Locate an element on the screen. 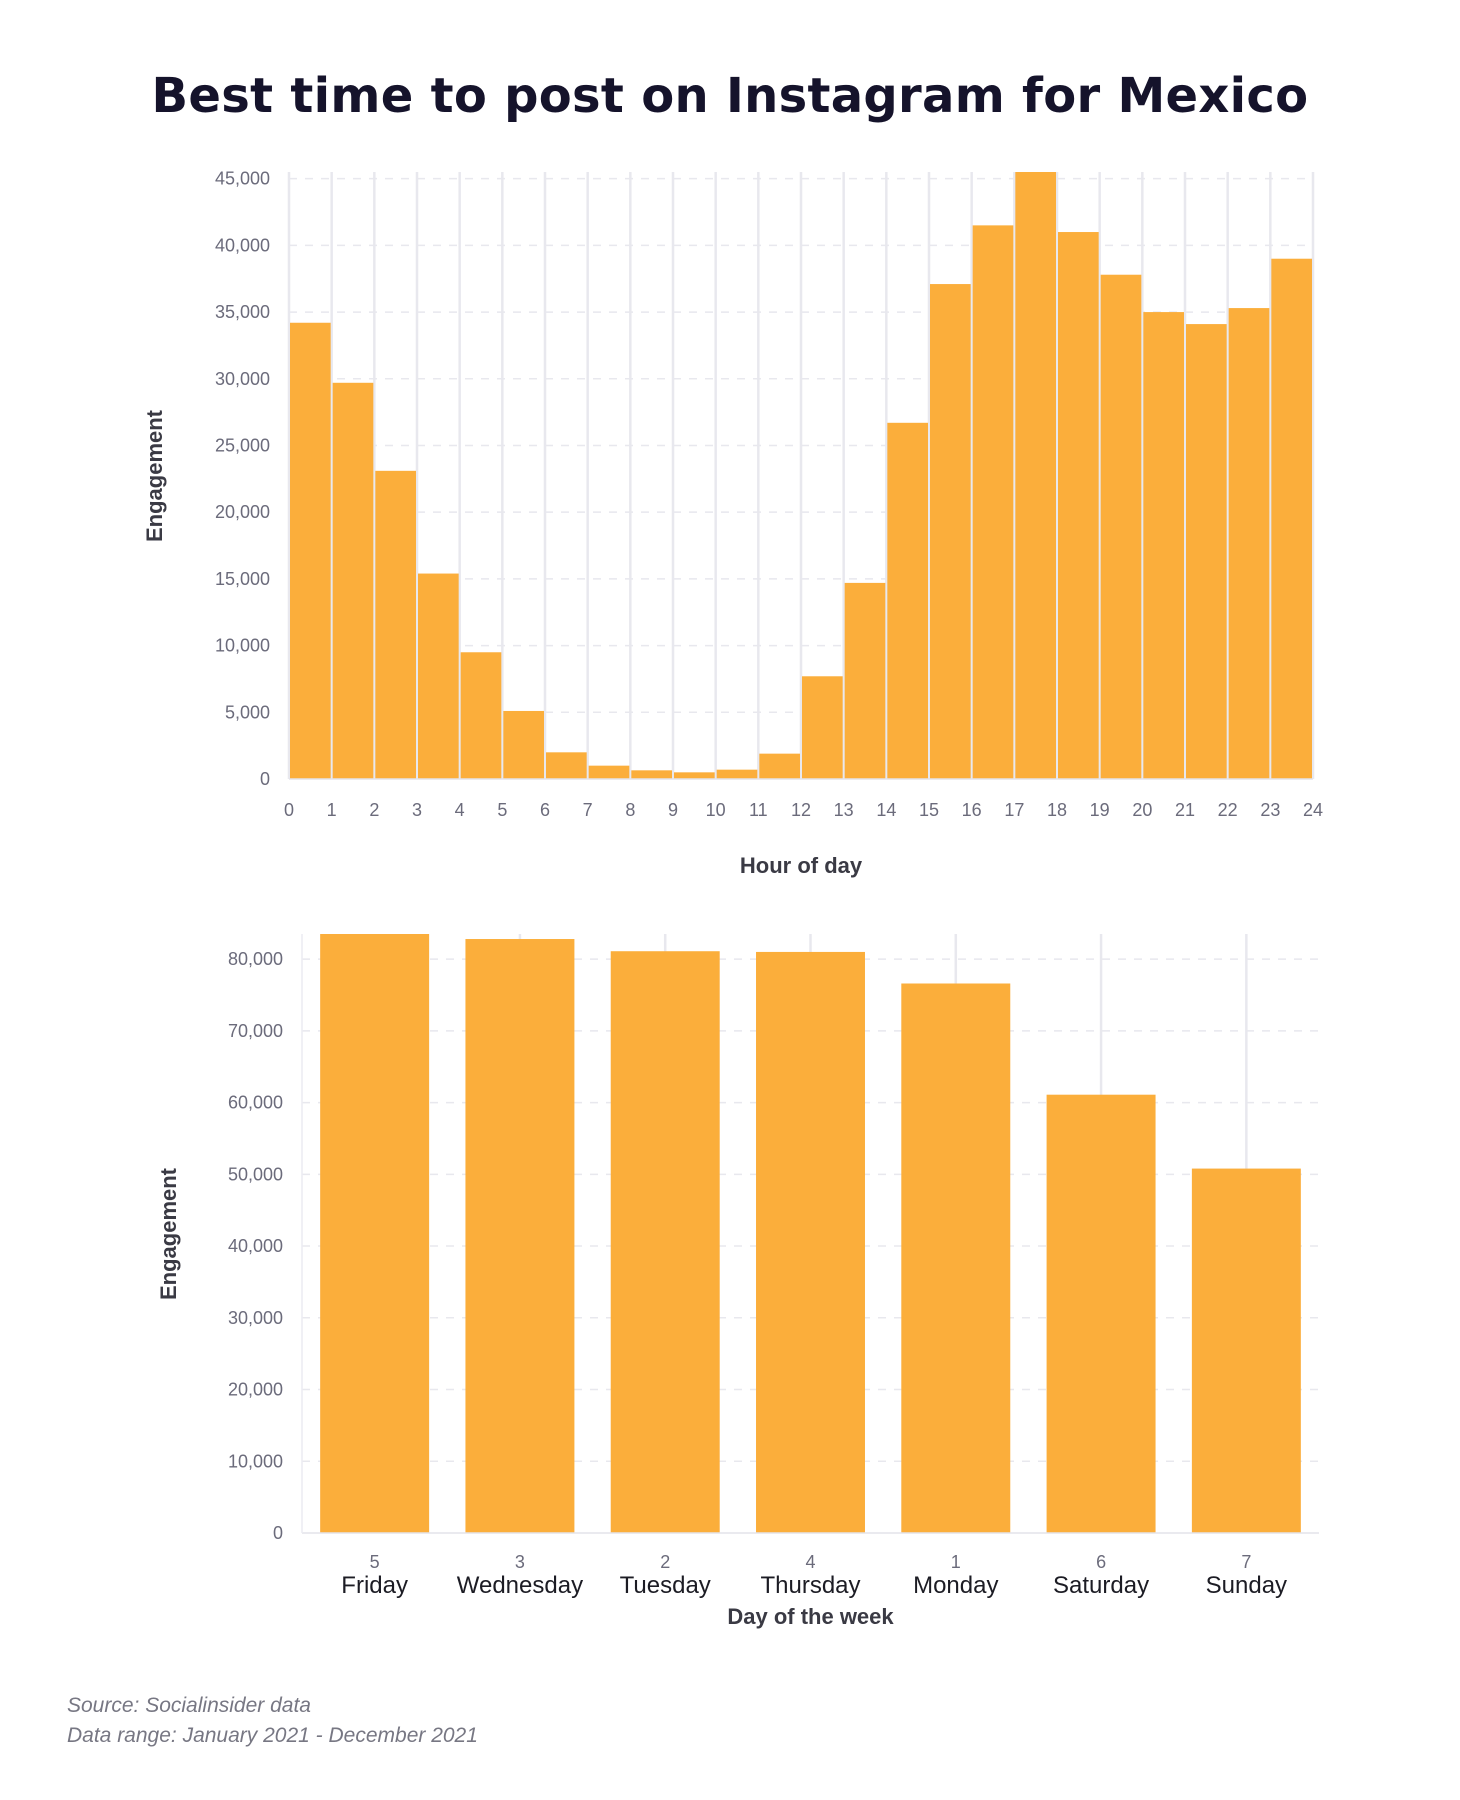  bar-wednesday is located at coordinates (520, 1236).